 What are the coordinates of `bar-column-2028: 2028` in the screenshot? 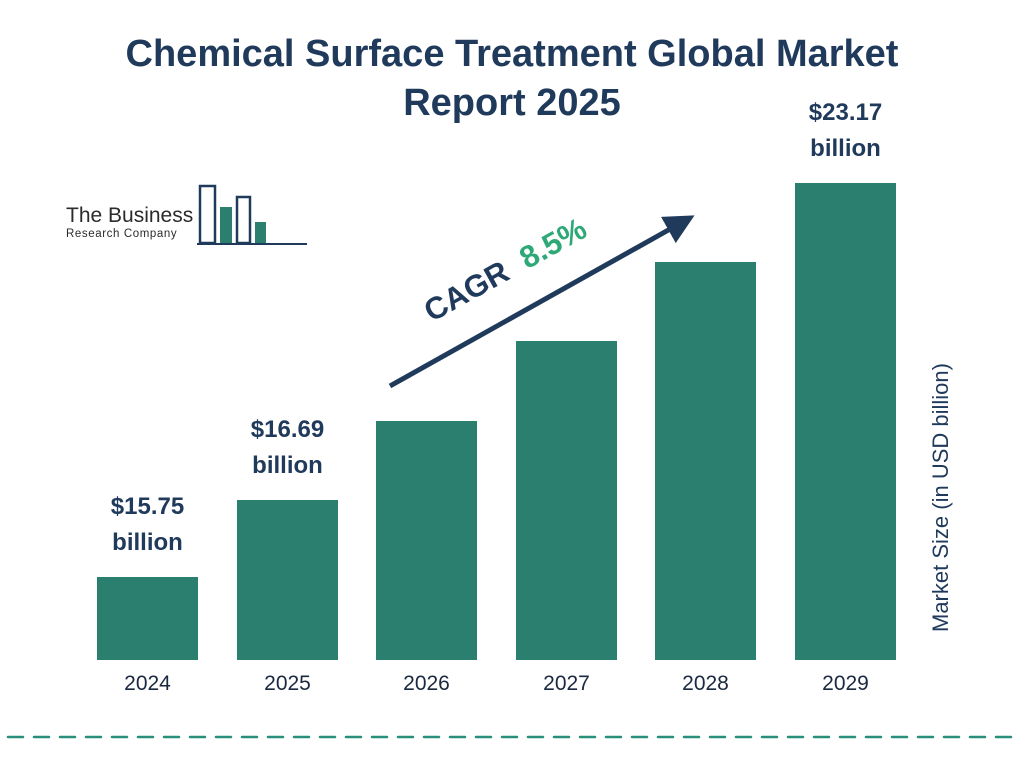 It's located at (705, 347).